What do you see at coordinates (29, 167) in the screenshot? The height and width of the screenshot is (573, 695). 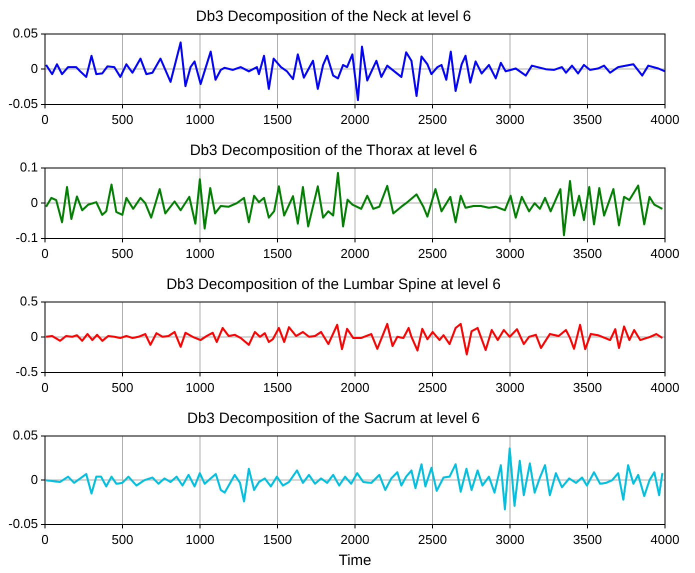 I see `y-tick-label: 0.1` at bounding box center [29, 167].